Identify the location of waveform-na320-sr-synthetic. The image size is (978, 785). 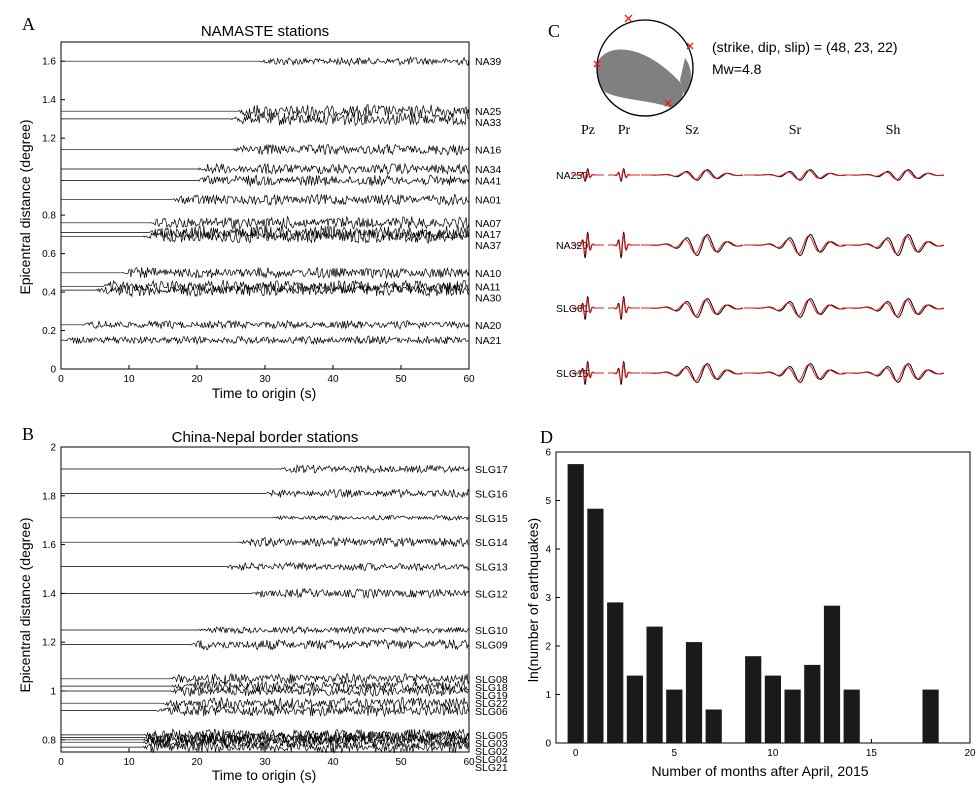
(795, 245).